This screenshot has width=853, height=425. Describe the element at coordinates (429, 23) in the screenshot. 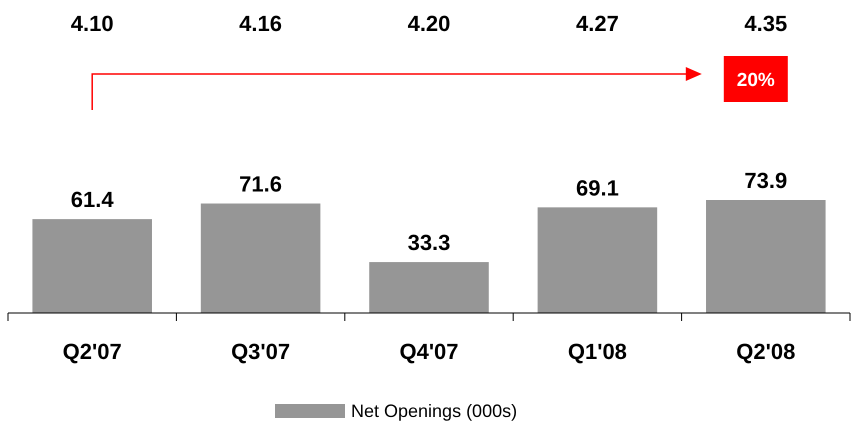

I see `text: 4.20` at that location.